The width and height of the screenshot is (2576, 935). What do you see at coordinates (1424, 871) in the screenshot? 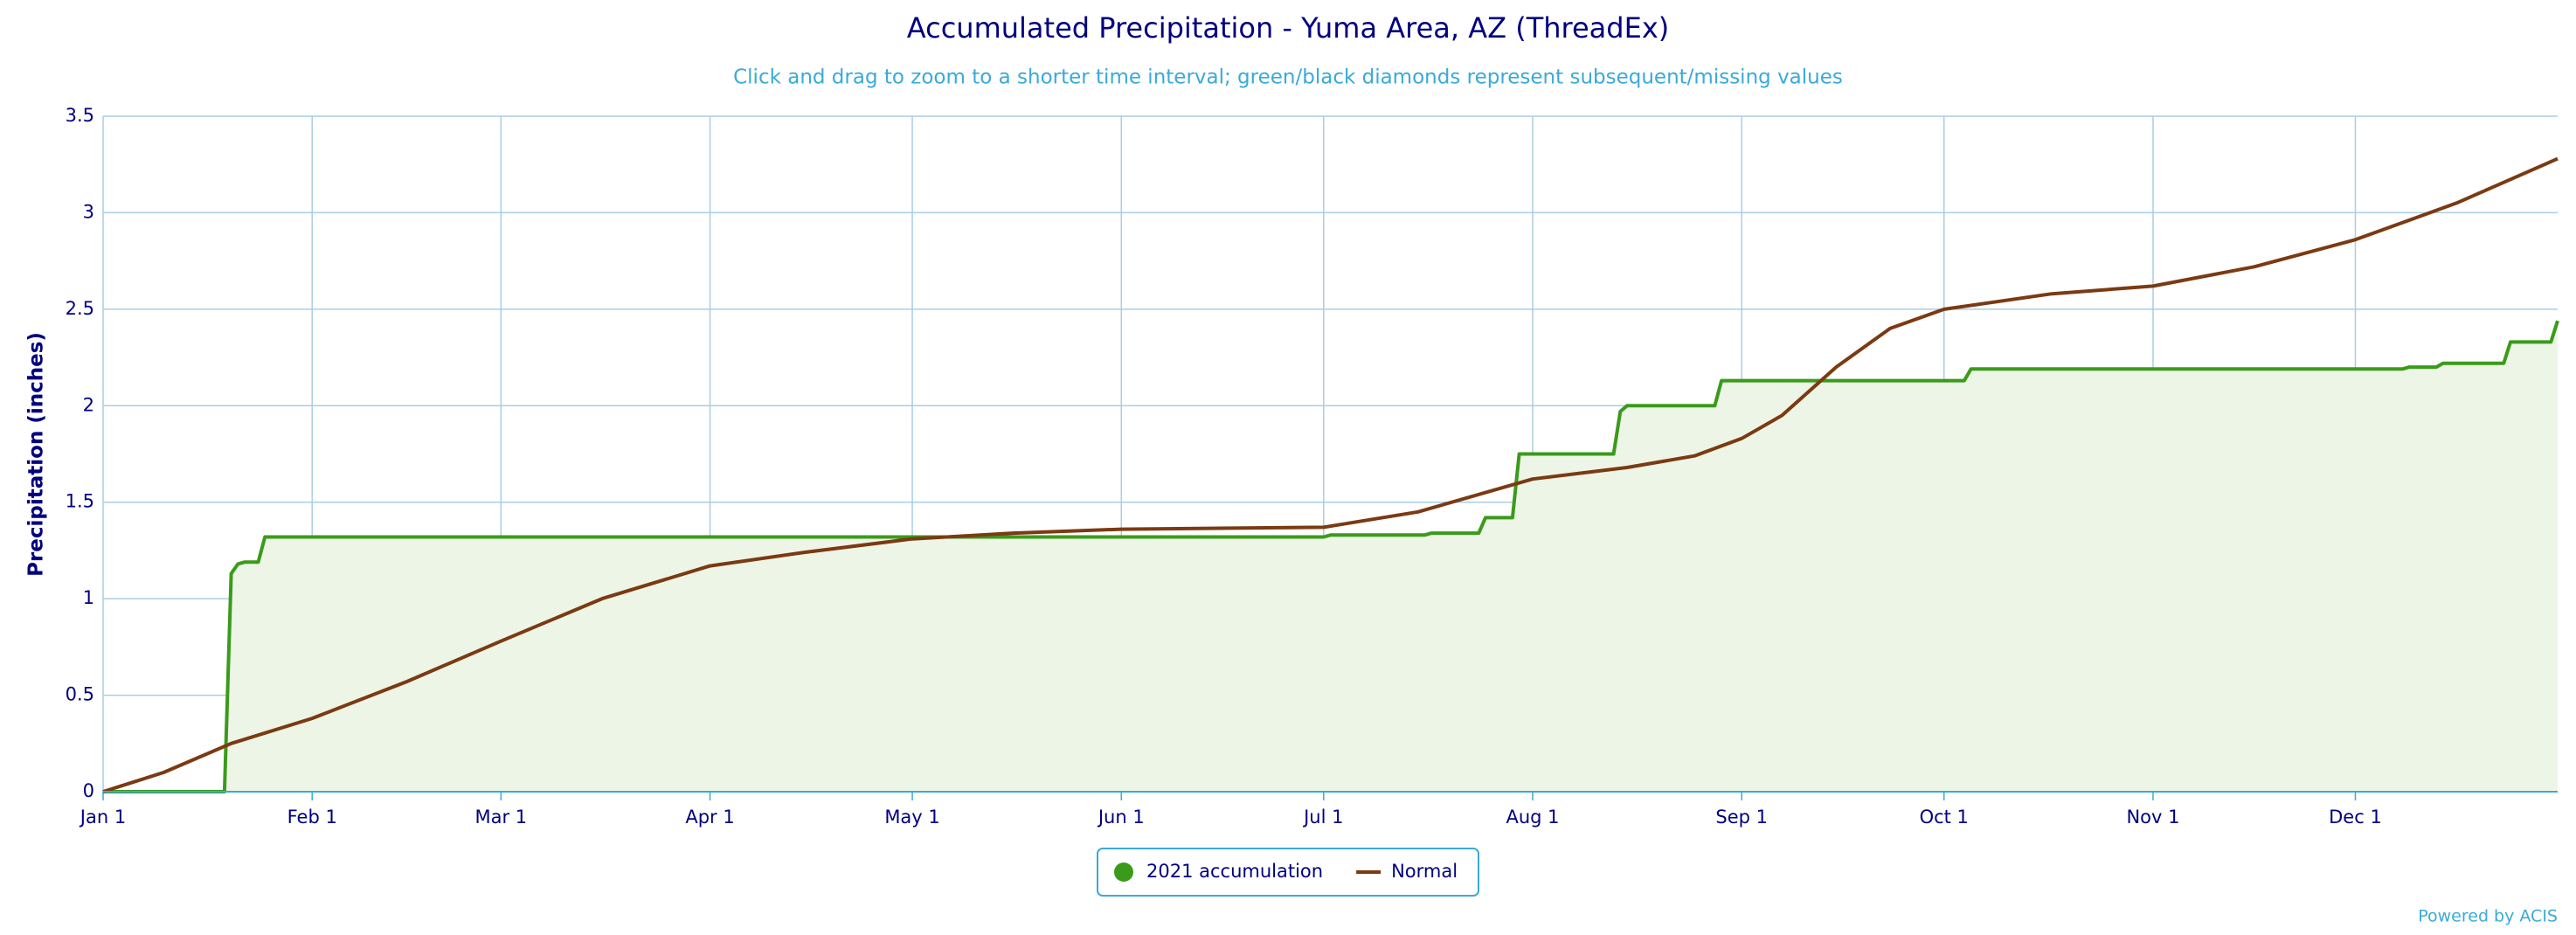
I see `legend-label: Normal` at bounding box center [1424, 871].